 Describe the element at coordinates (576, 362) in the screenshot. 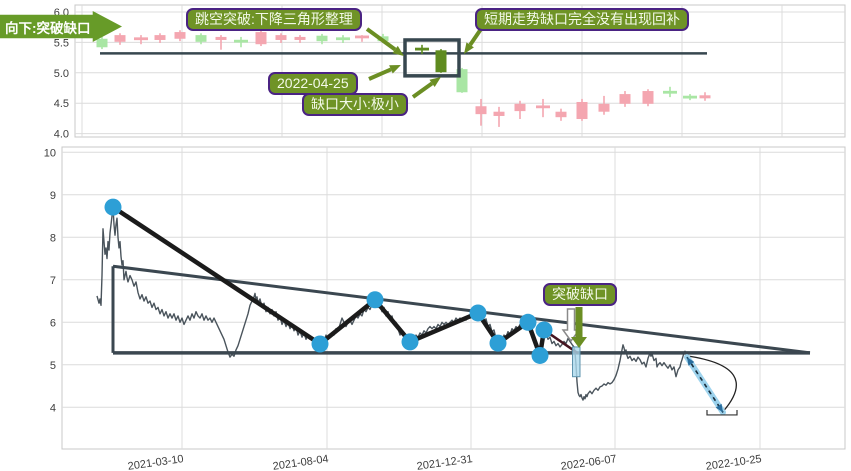

I see `gap-marker-bar` at that location.